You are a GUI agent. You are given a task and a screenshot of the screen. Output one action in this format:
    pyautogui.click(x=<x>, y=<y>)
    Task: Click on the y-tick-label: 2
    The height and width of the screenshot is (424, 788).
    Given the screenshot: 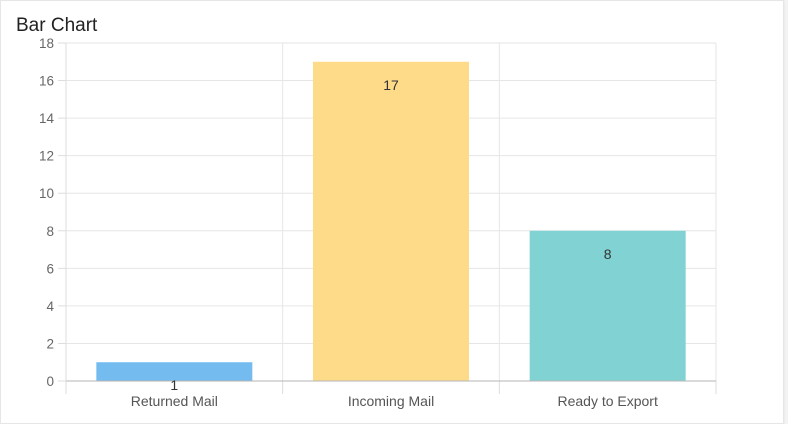 What is the action you would take?
    pyautogui.click(x=50, y=343)
    